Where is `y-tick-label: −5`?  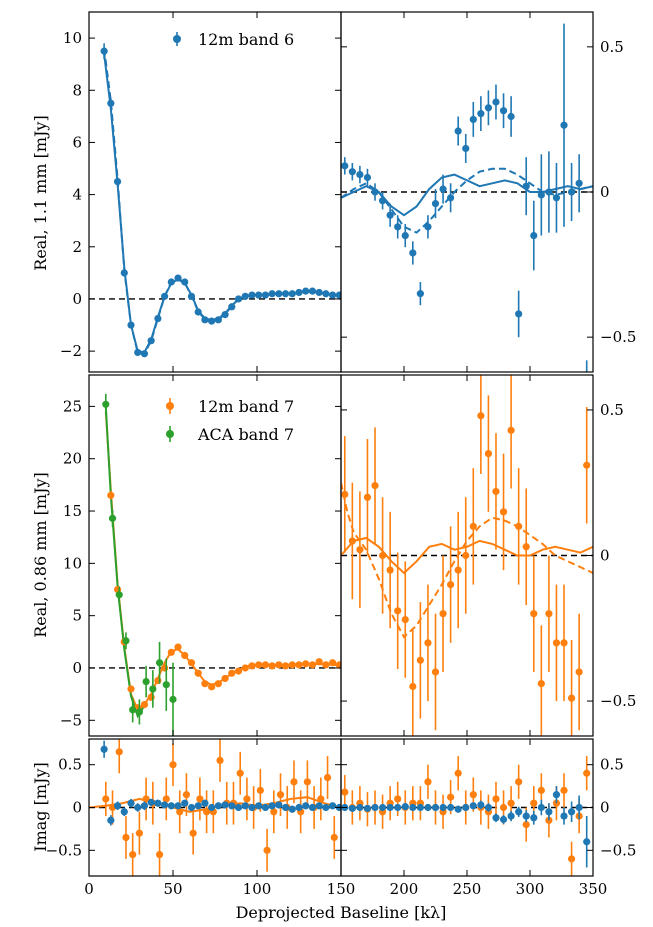 y-tick-label: −5 is located at coordinates (71, 720).